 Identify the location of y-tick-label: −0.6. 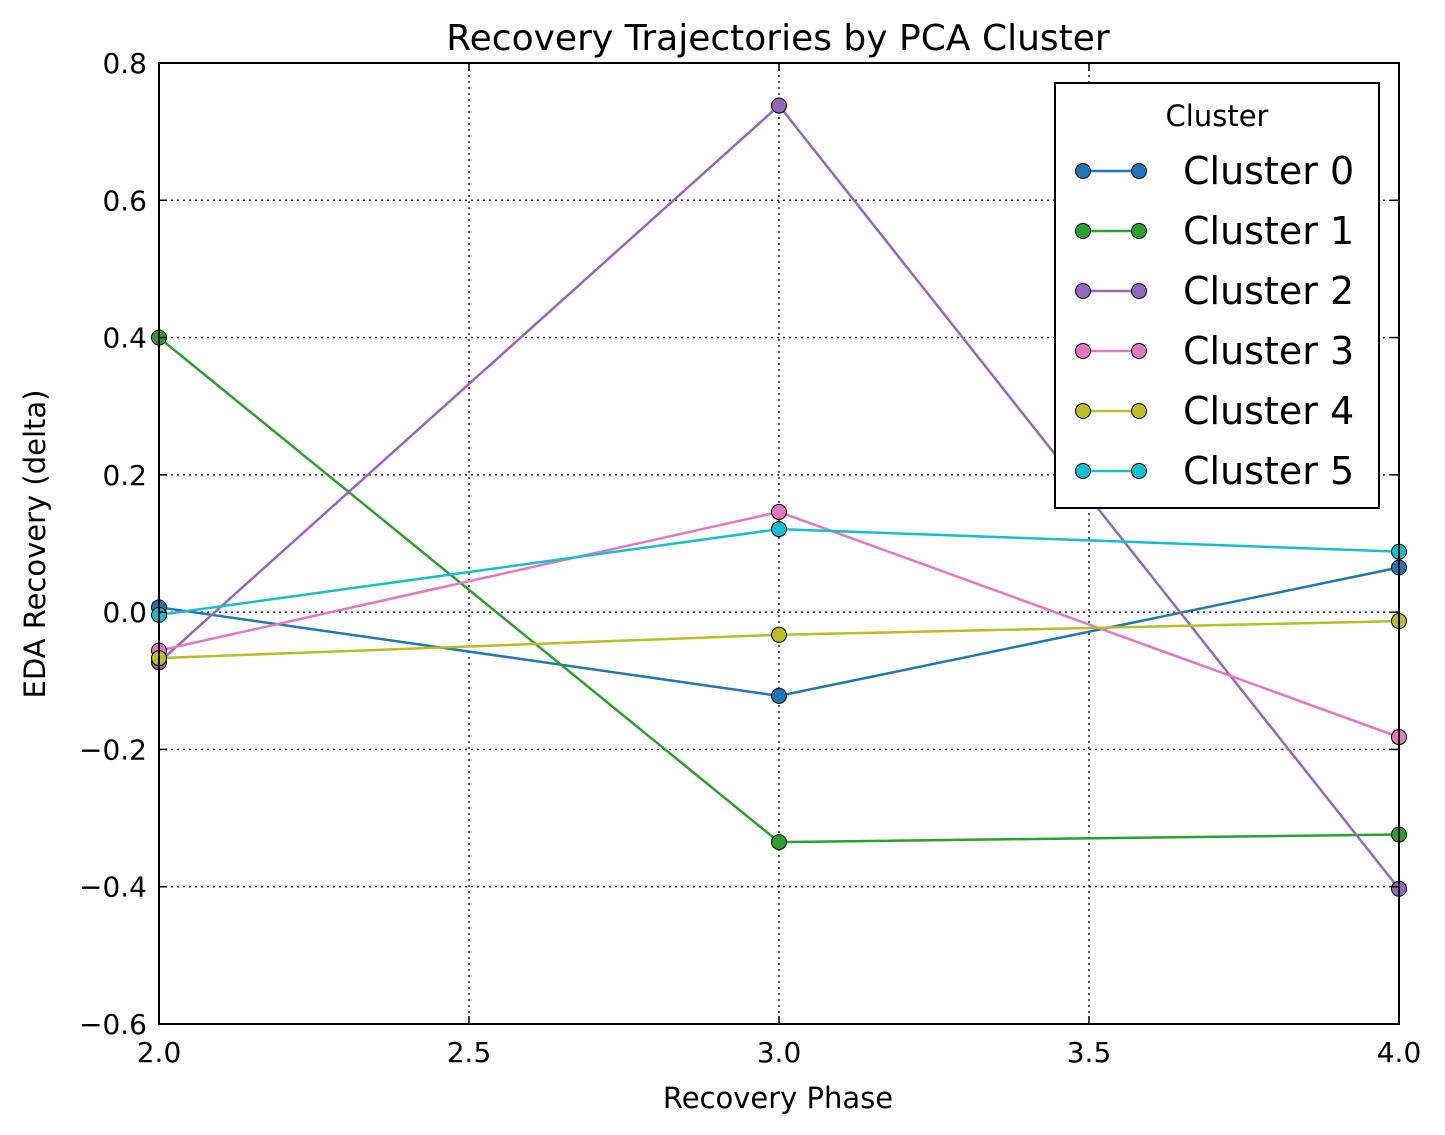
(113, 1024).